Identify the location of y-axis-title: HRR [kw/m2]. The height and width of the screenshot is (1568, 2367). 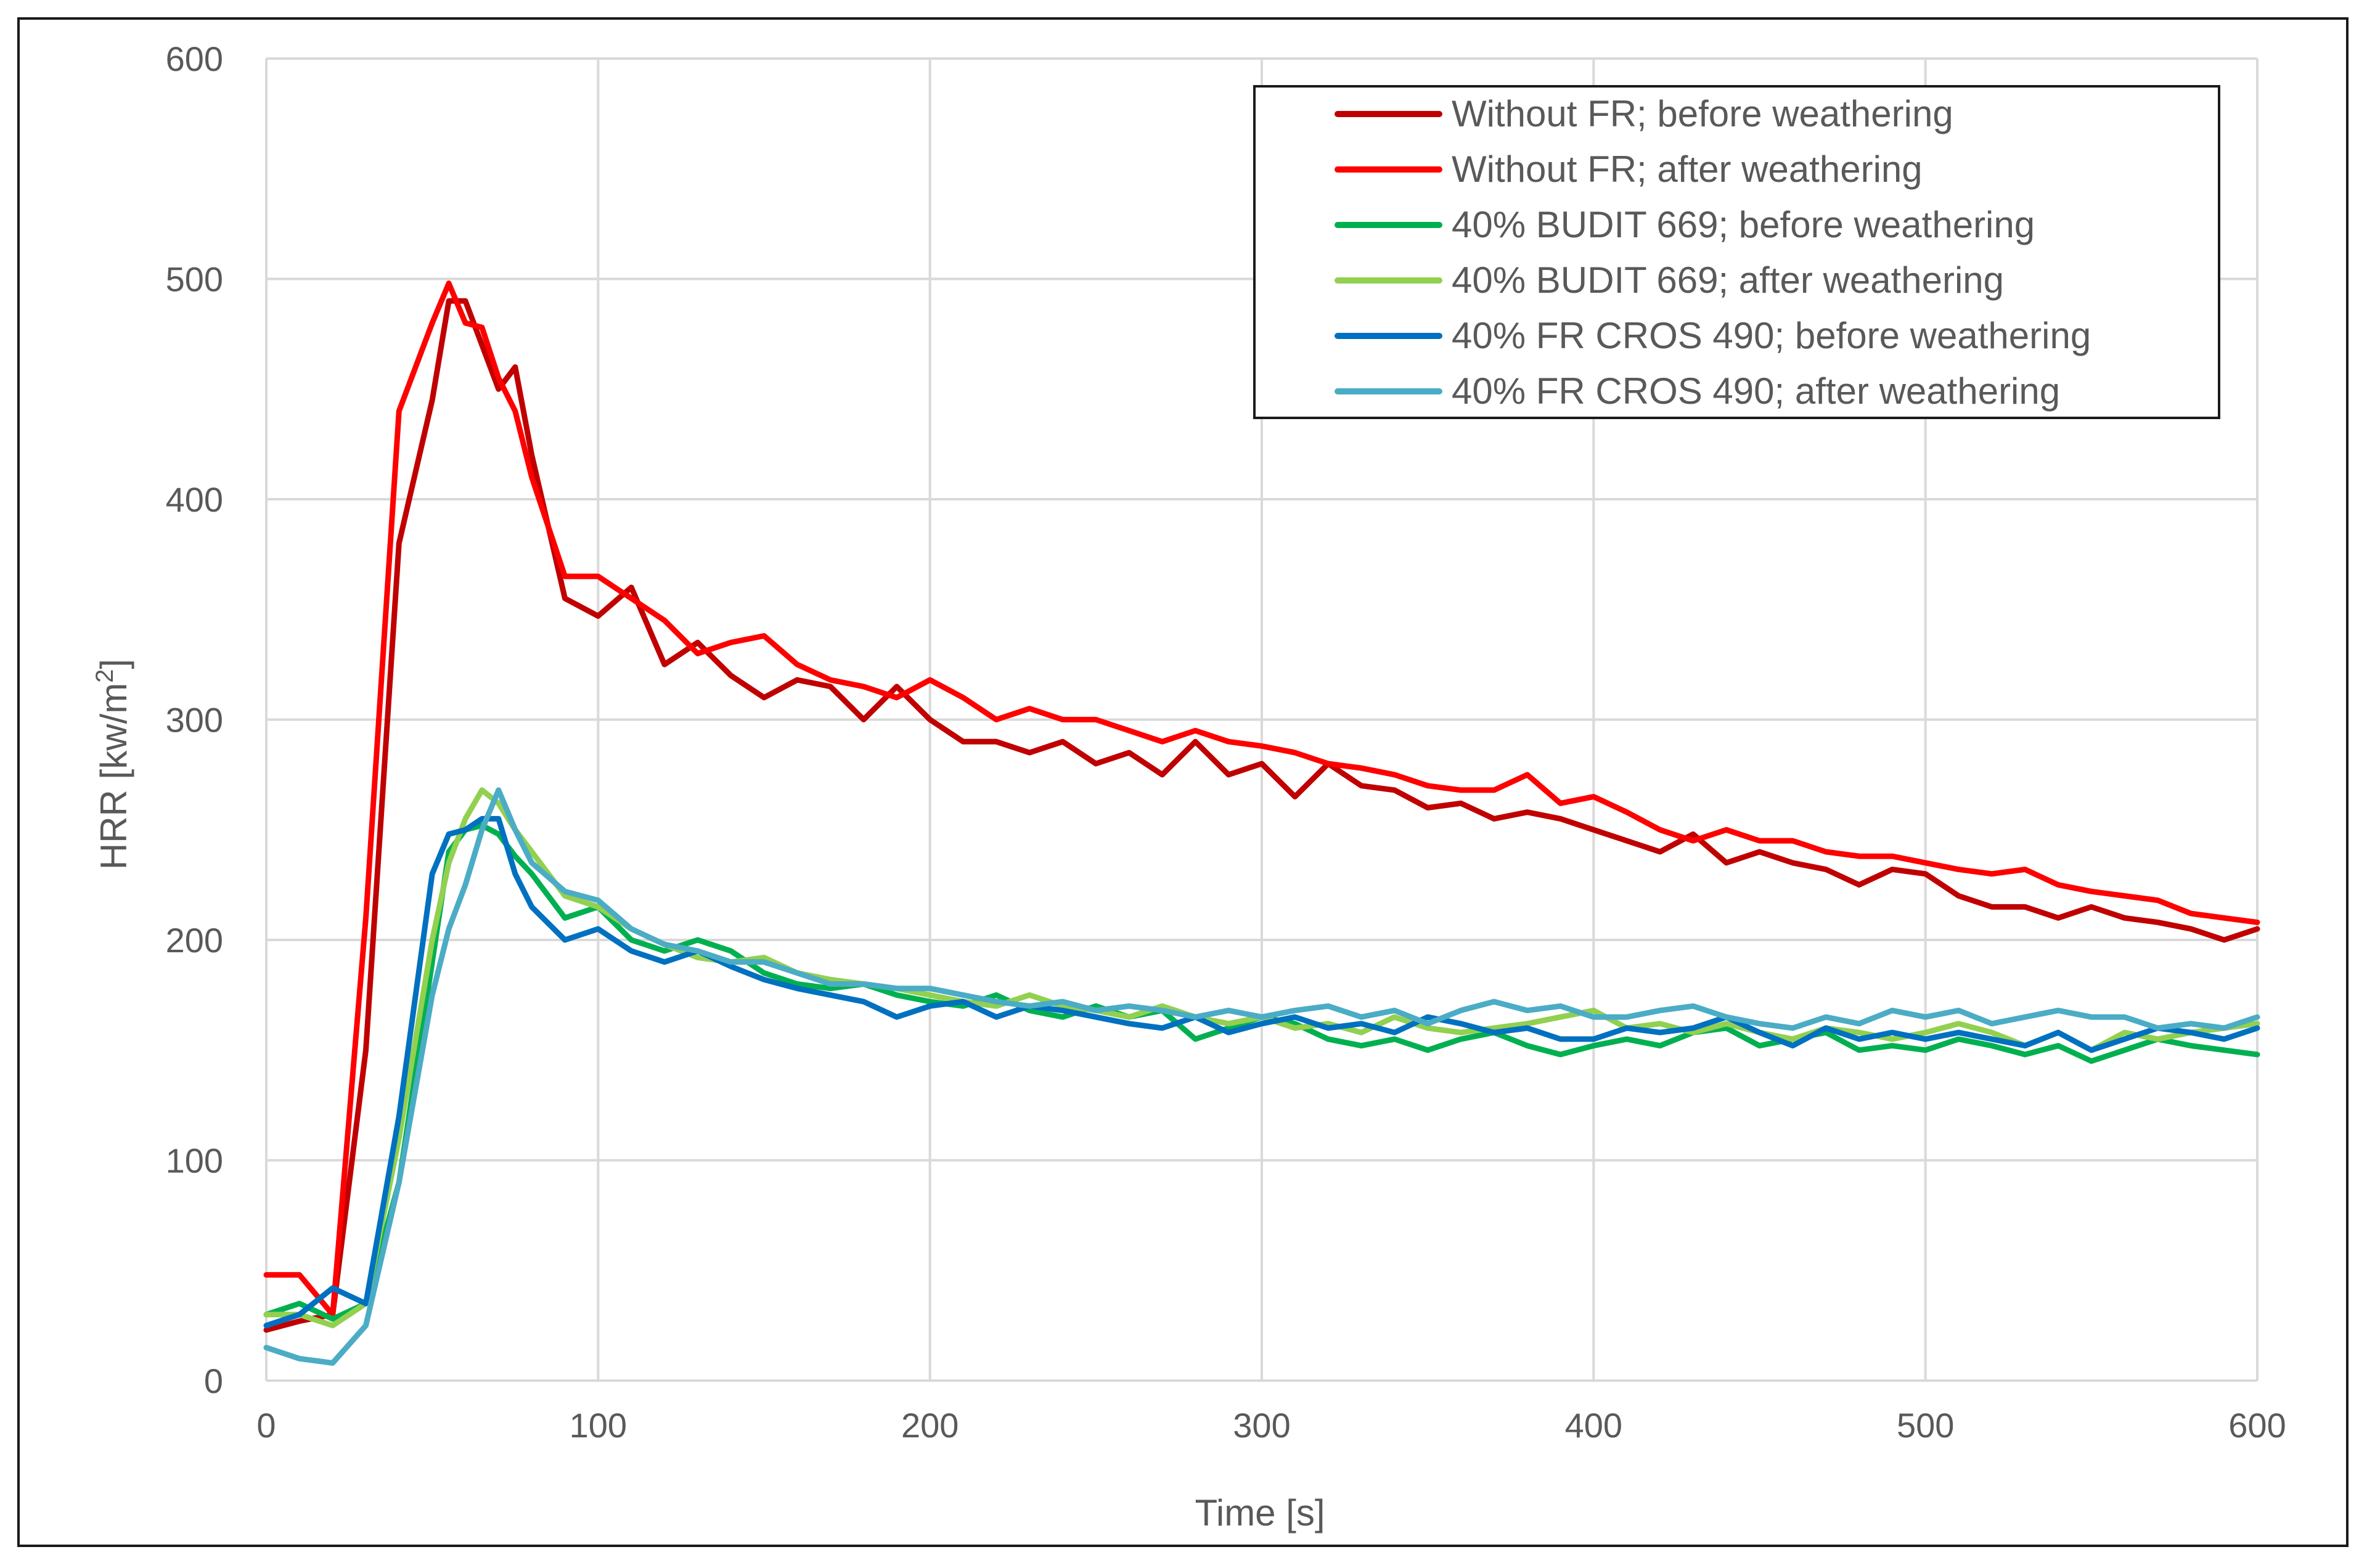
(112, 764).